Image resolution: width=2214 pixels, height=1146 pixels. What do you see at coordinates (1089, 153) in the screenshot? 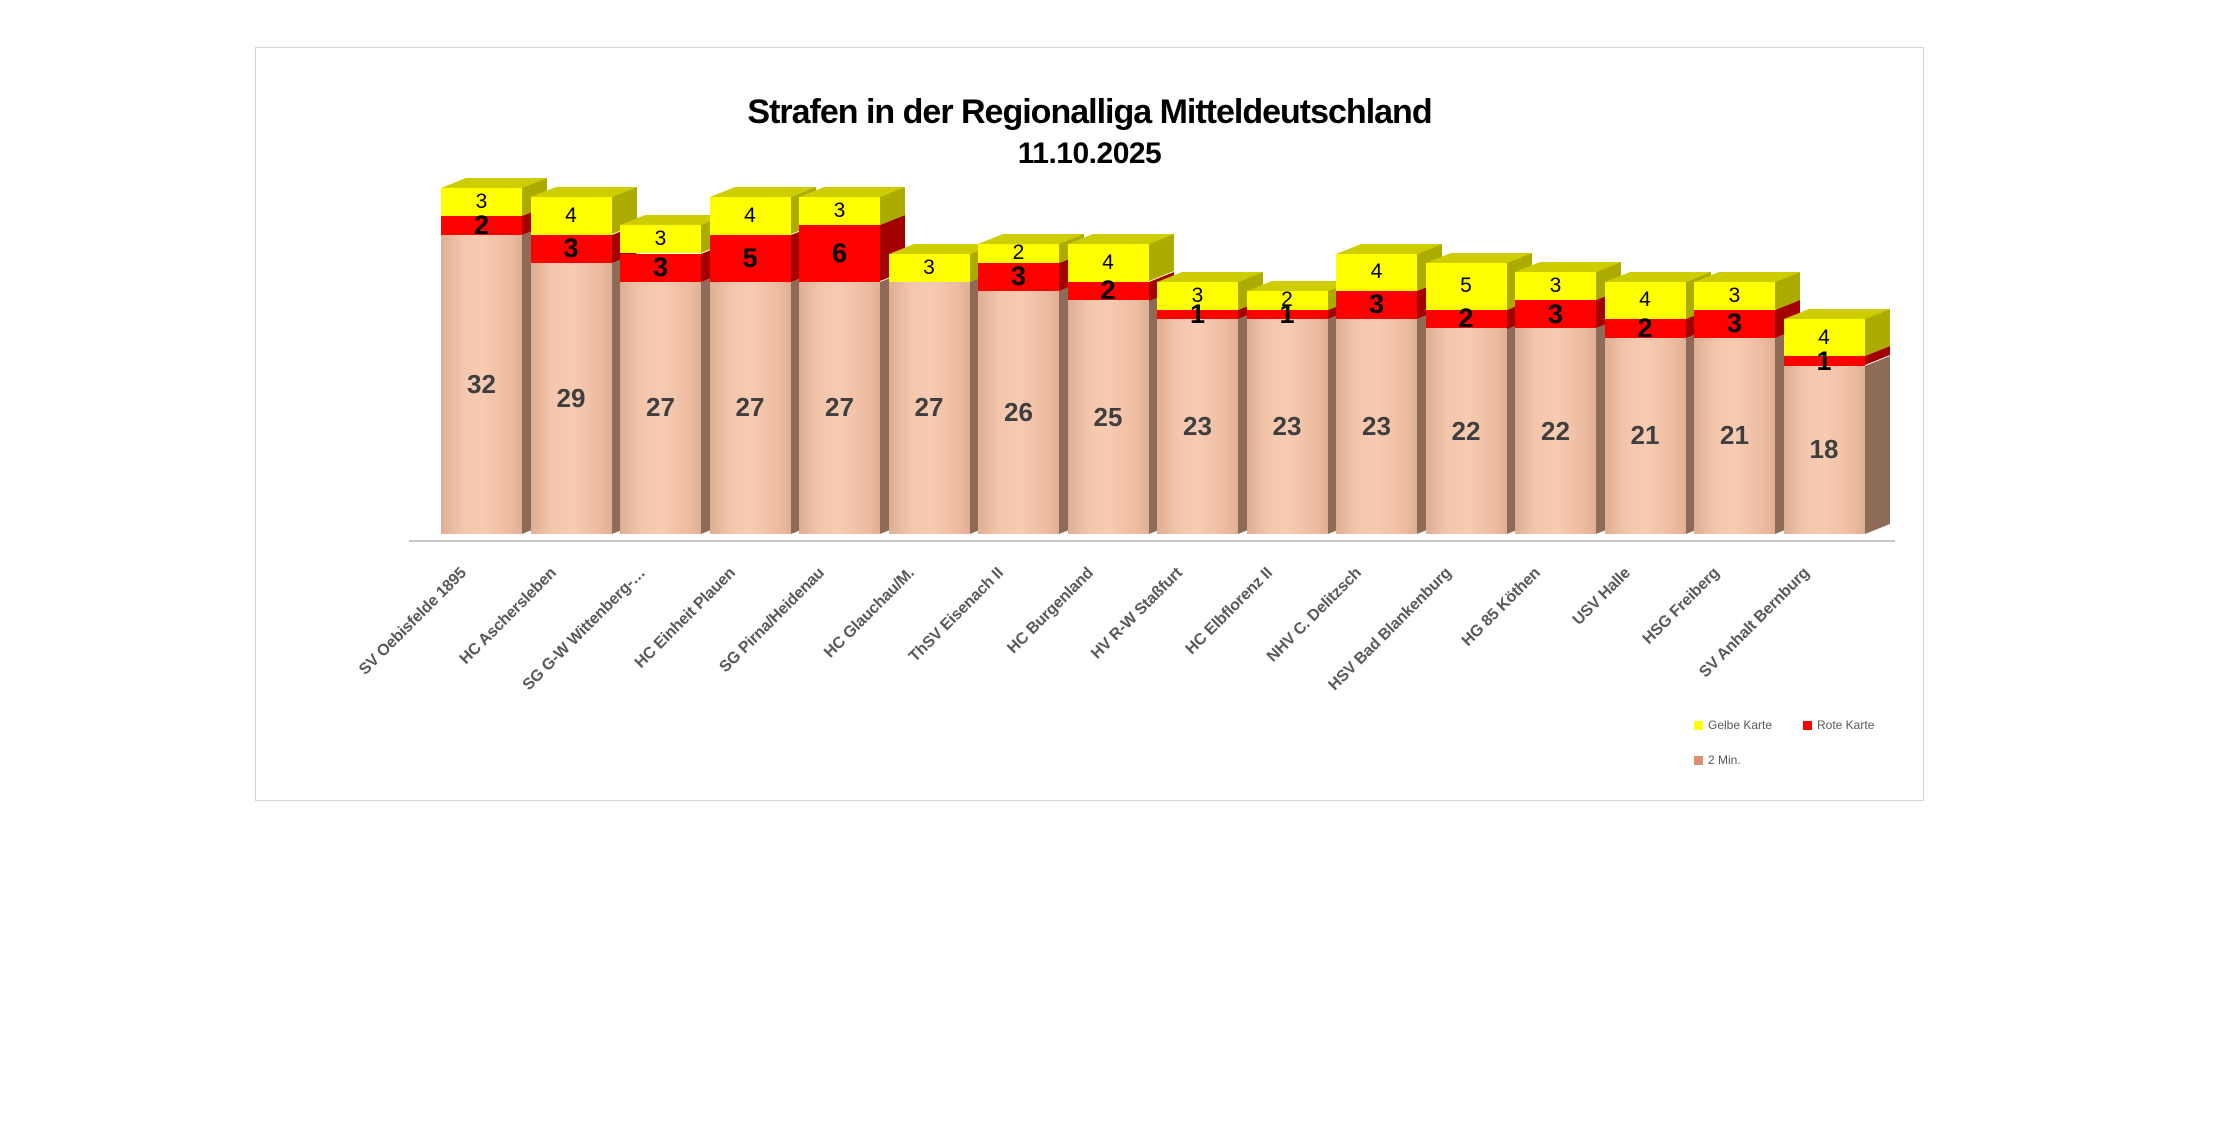
I see `chart-subtitle-date: 11.10.2025` at bounding box center [1089, 153].